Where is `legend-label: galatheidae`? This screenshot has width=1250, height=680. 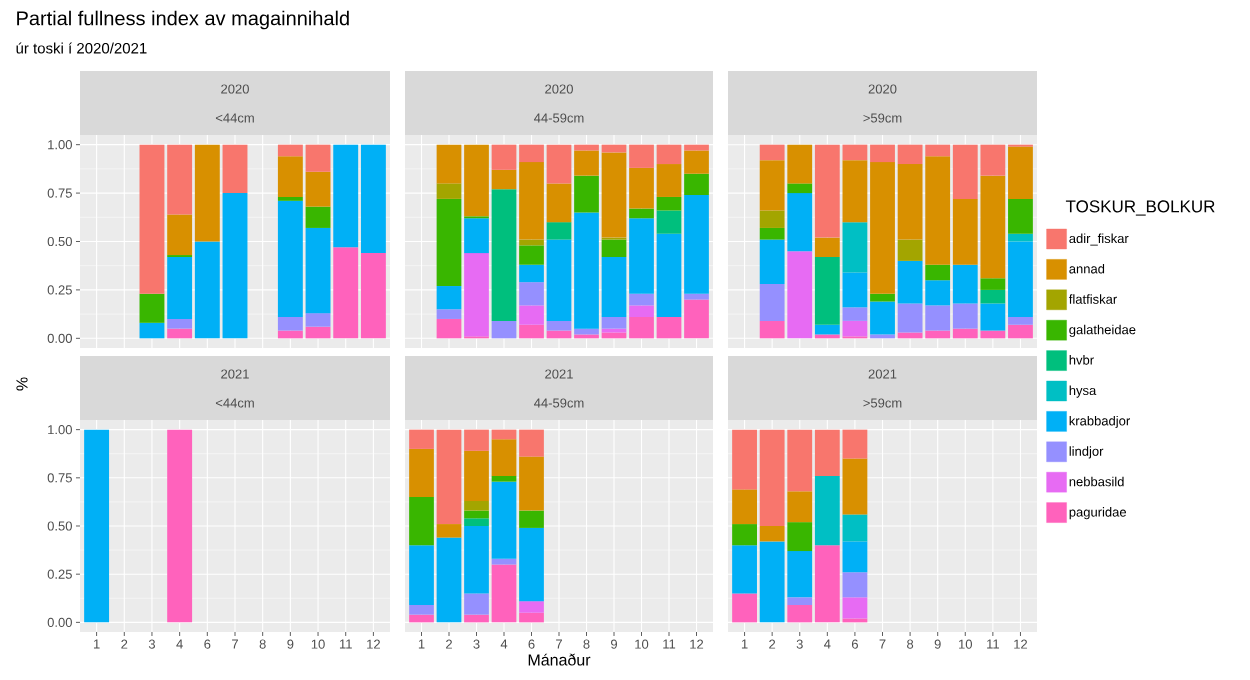
legend-label: galatheidae is located at coordinates (1102, 330).